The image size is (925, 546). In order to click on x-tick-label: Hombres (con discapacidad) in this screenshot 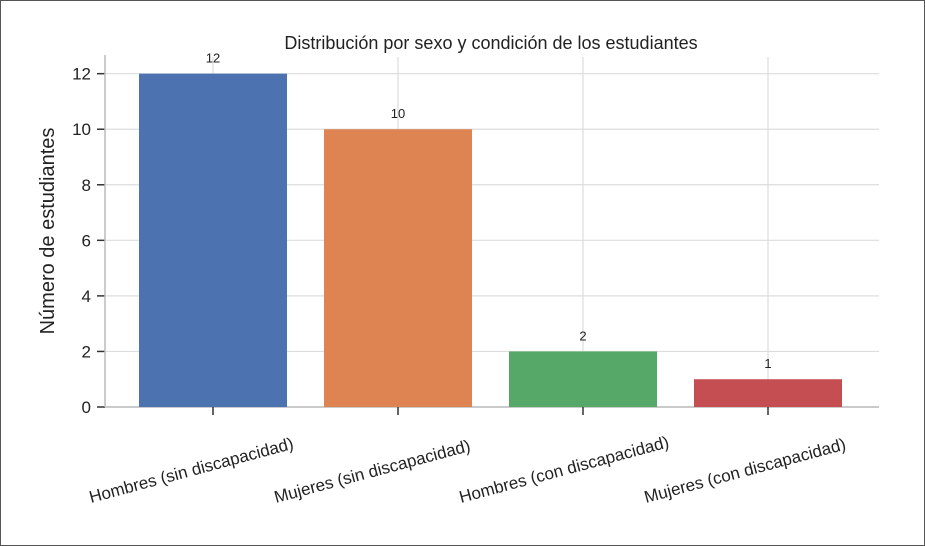, I will do `click(564, 470)`.